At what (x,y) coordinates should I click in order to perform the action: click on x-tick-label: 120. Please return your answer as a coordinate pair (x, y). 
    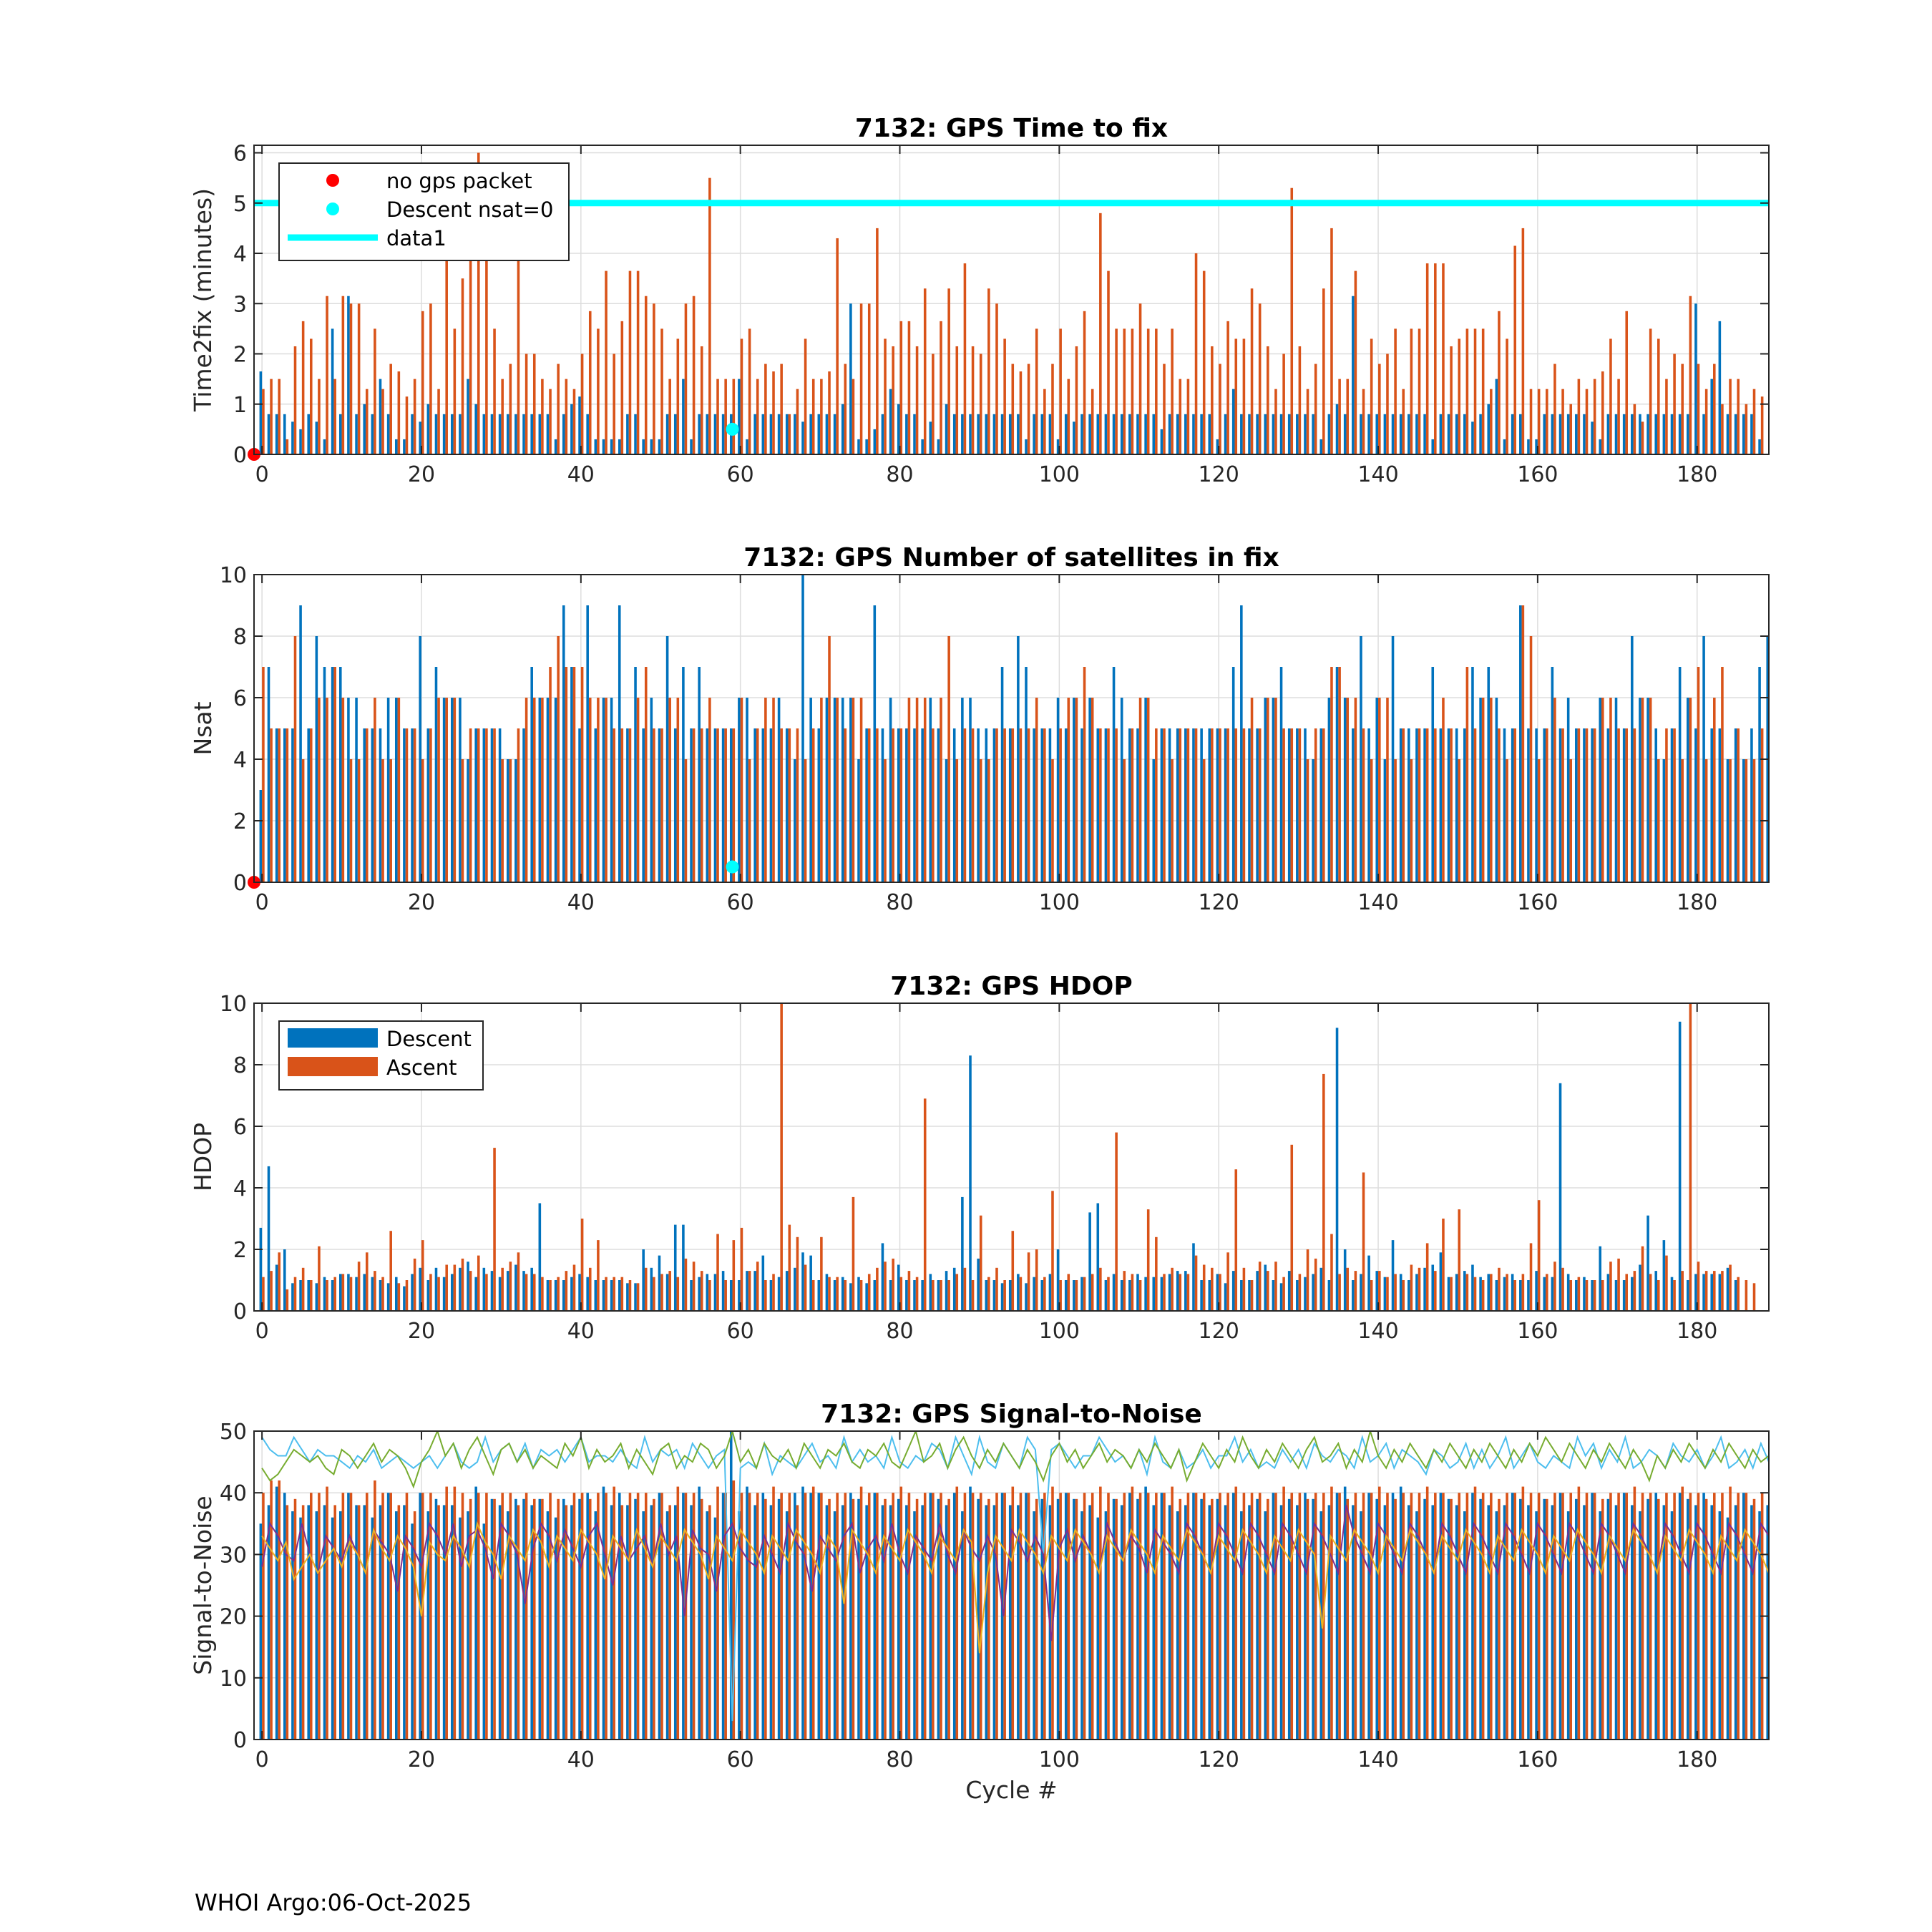
    Looking at the image, I should click on (1219, 474).